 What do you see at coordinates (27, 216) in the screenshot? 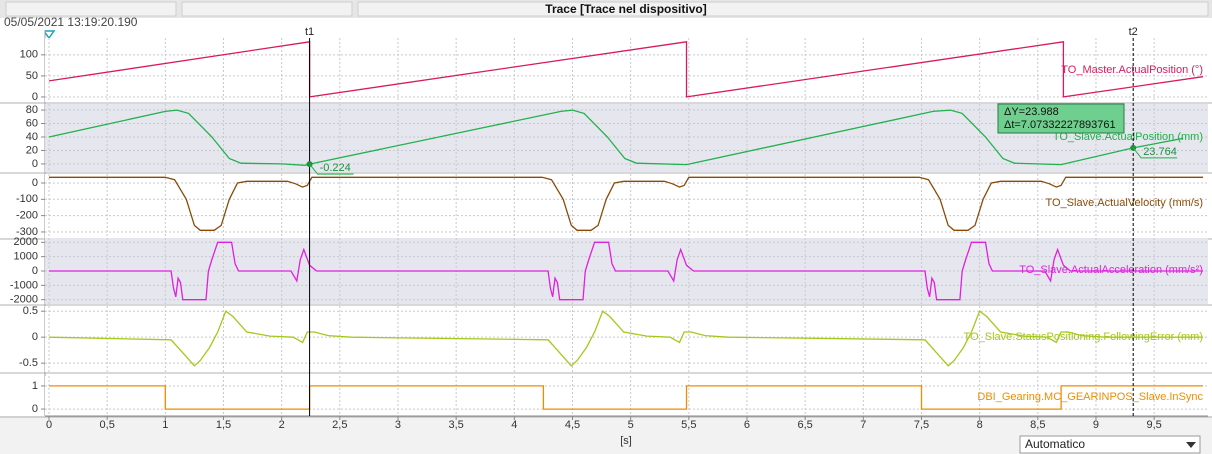
I see `y-tick-label: -200` at bounding box center [27, 216].